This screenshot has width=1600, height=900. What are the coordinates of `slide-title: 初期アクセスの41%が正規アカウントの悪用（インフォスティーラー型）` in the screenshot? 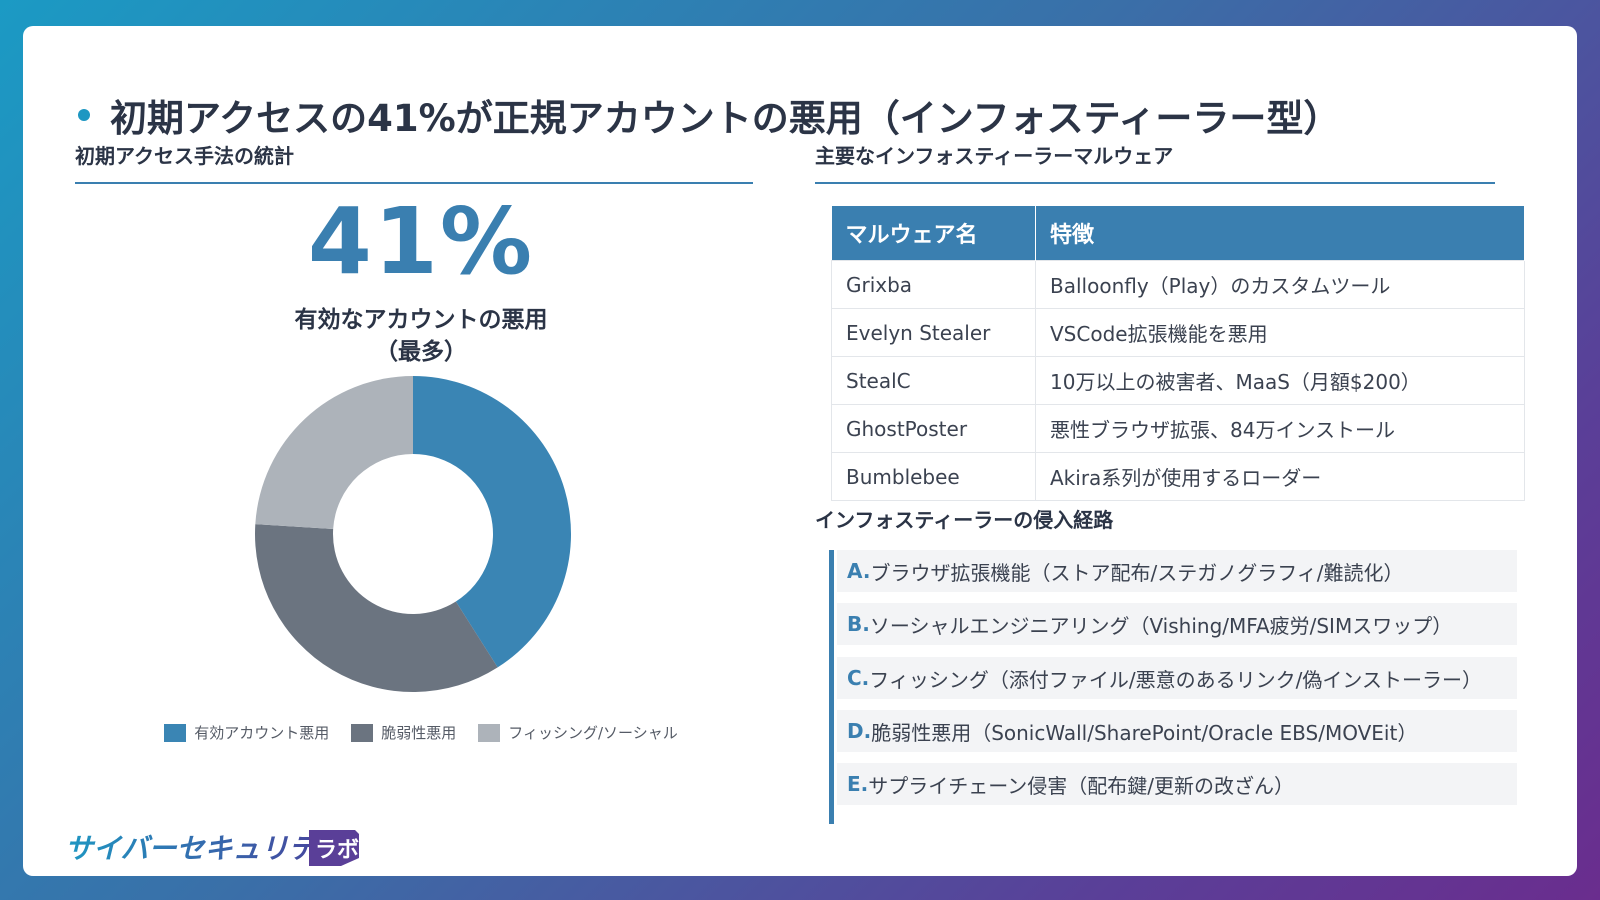 It's located at (725, 118).